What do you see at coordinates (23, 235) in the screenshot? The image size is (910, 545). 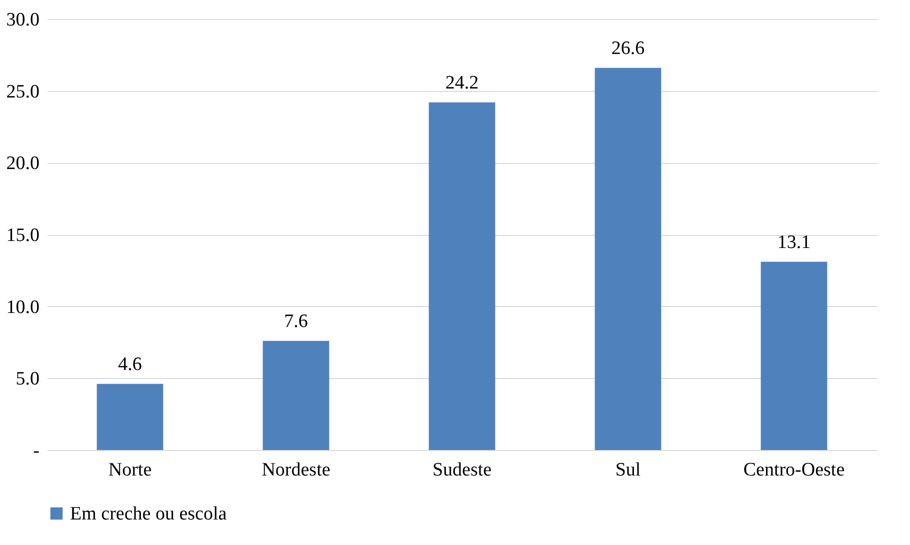 I see `y-tick-label: 15.0` at bounding box center [23, 235].